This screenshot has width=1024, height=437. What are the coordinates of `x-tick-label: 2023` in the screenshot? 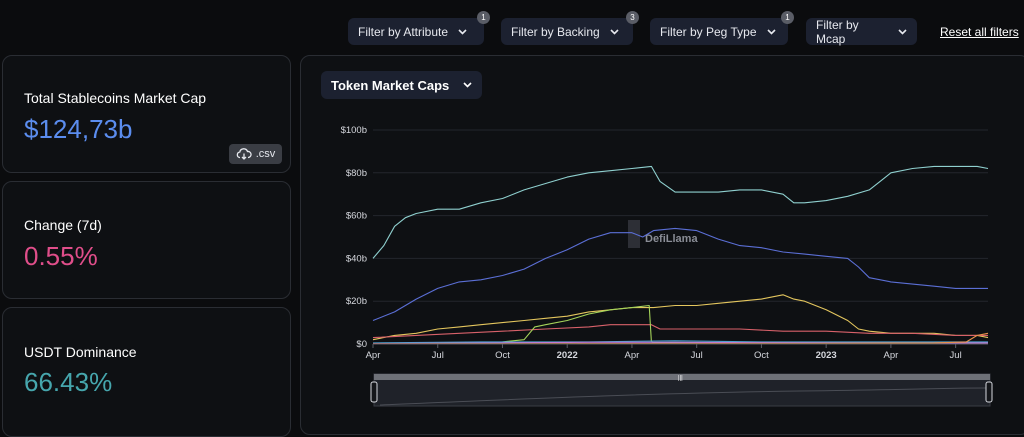 It's located at (826, 355).